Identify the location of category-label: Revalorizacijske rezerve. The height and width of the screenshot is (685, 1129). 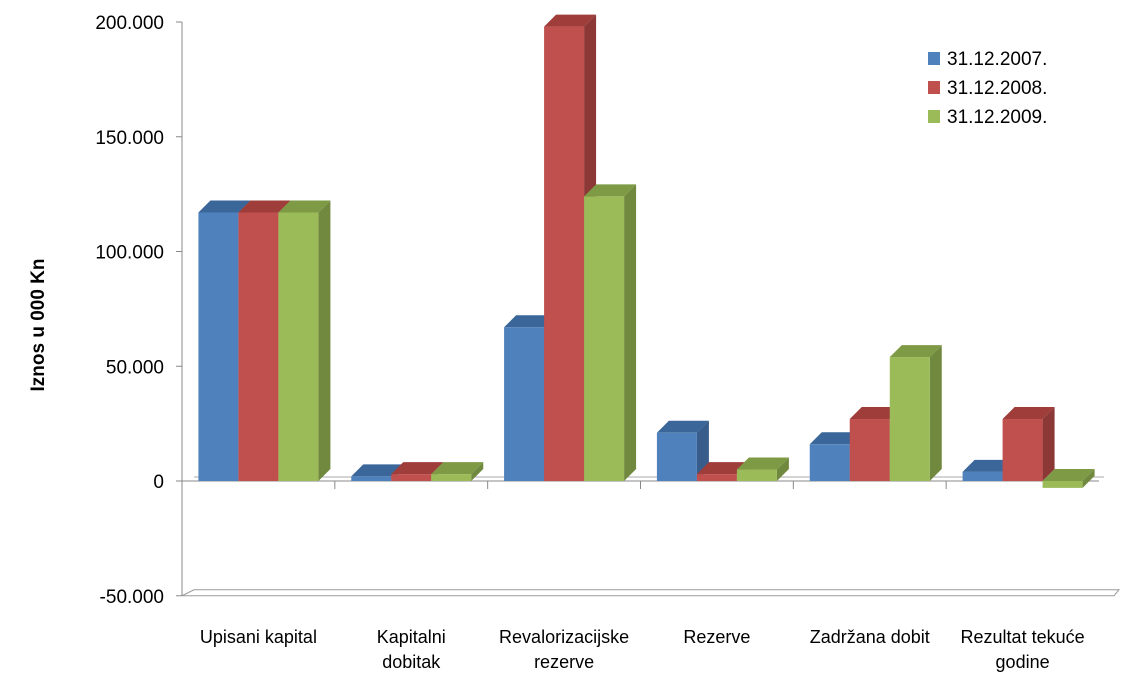
(564, 649).